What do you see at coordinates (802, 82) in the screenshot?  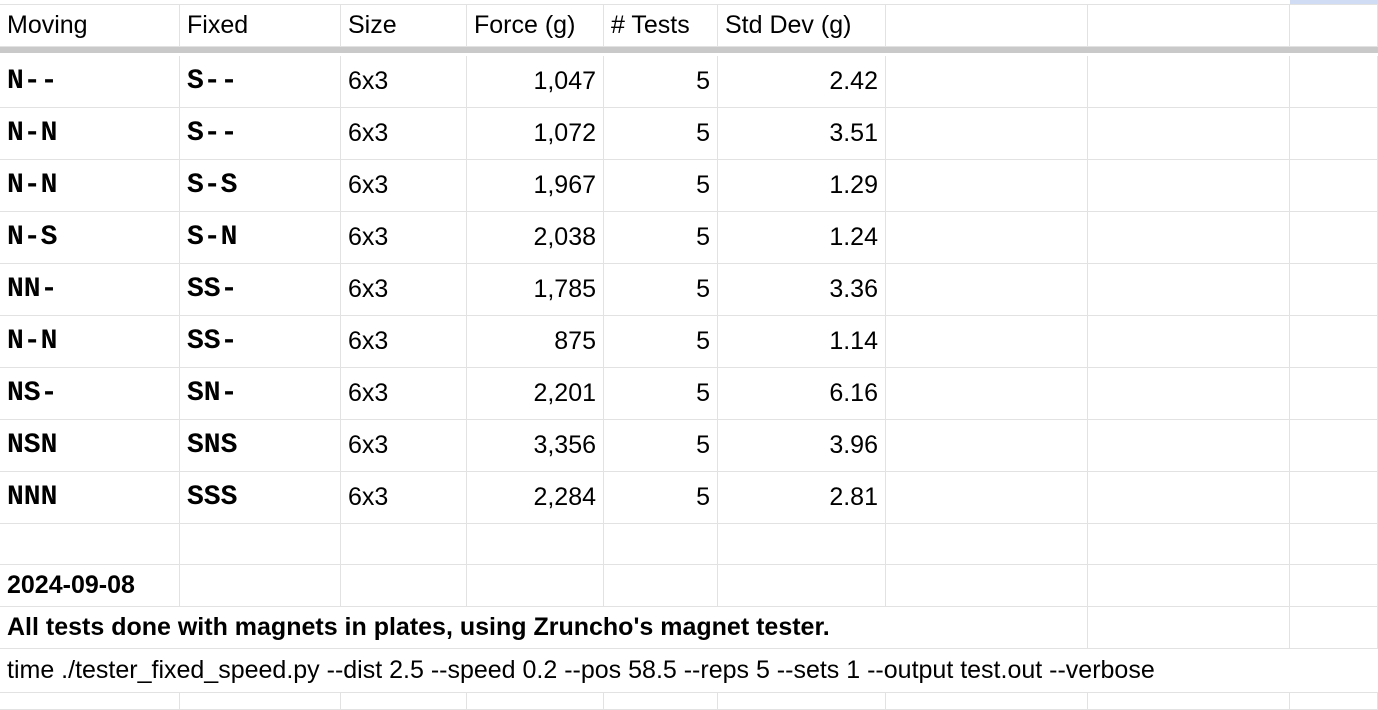 I see `std-dev-cell: 2.42` at bounding box center [802, 82].